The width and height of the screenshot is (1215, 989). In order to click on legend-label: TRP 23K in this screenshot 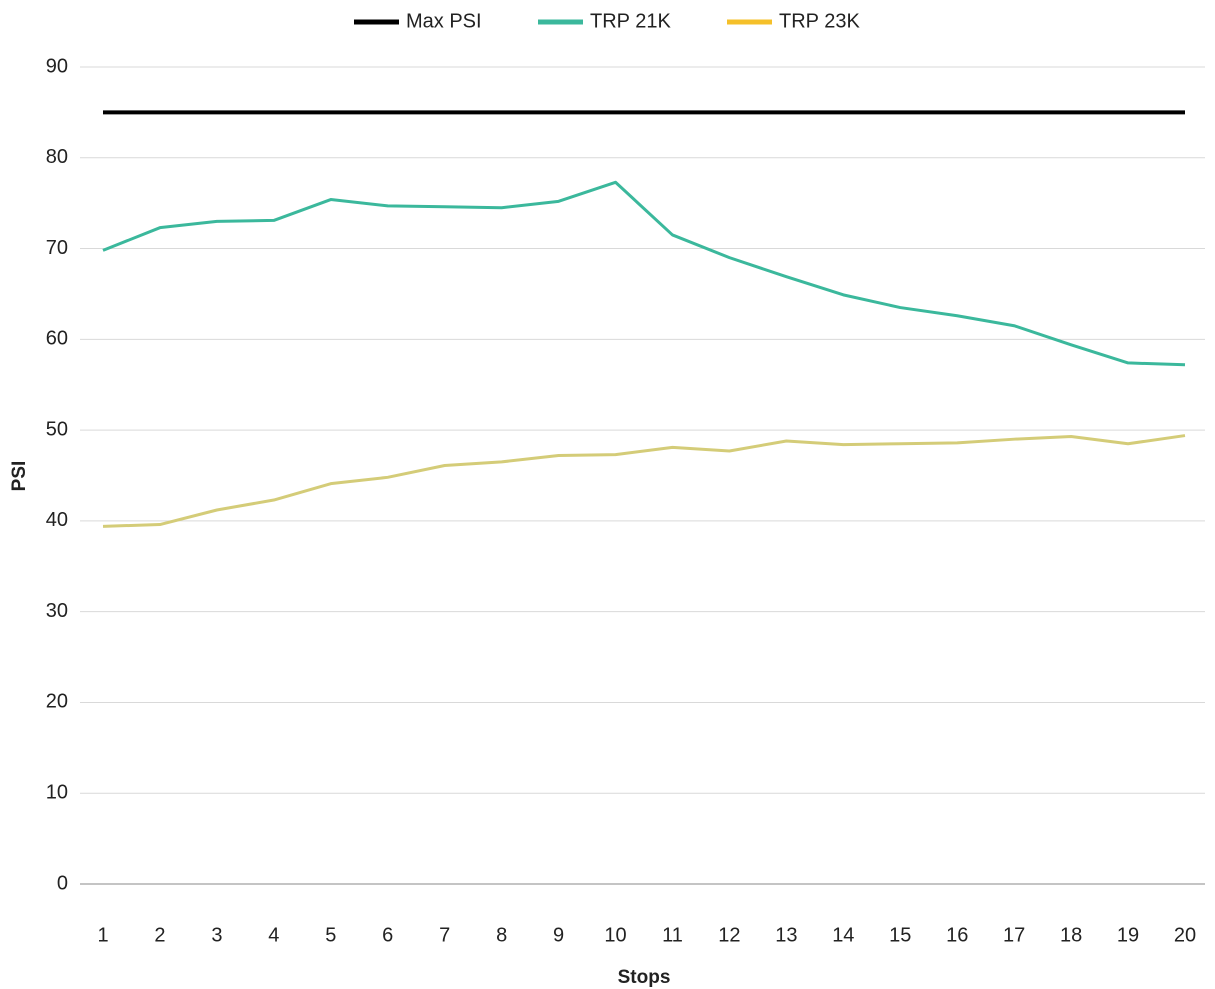, I will do `click(819, 21)`.